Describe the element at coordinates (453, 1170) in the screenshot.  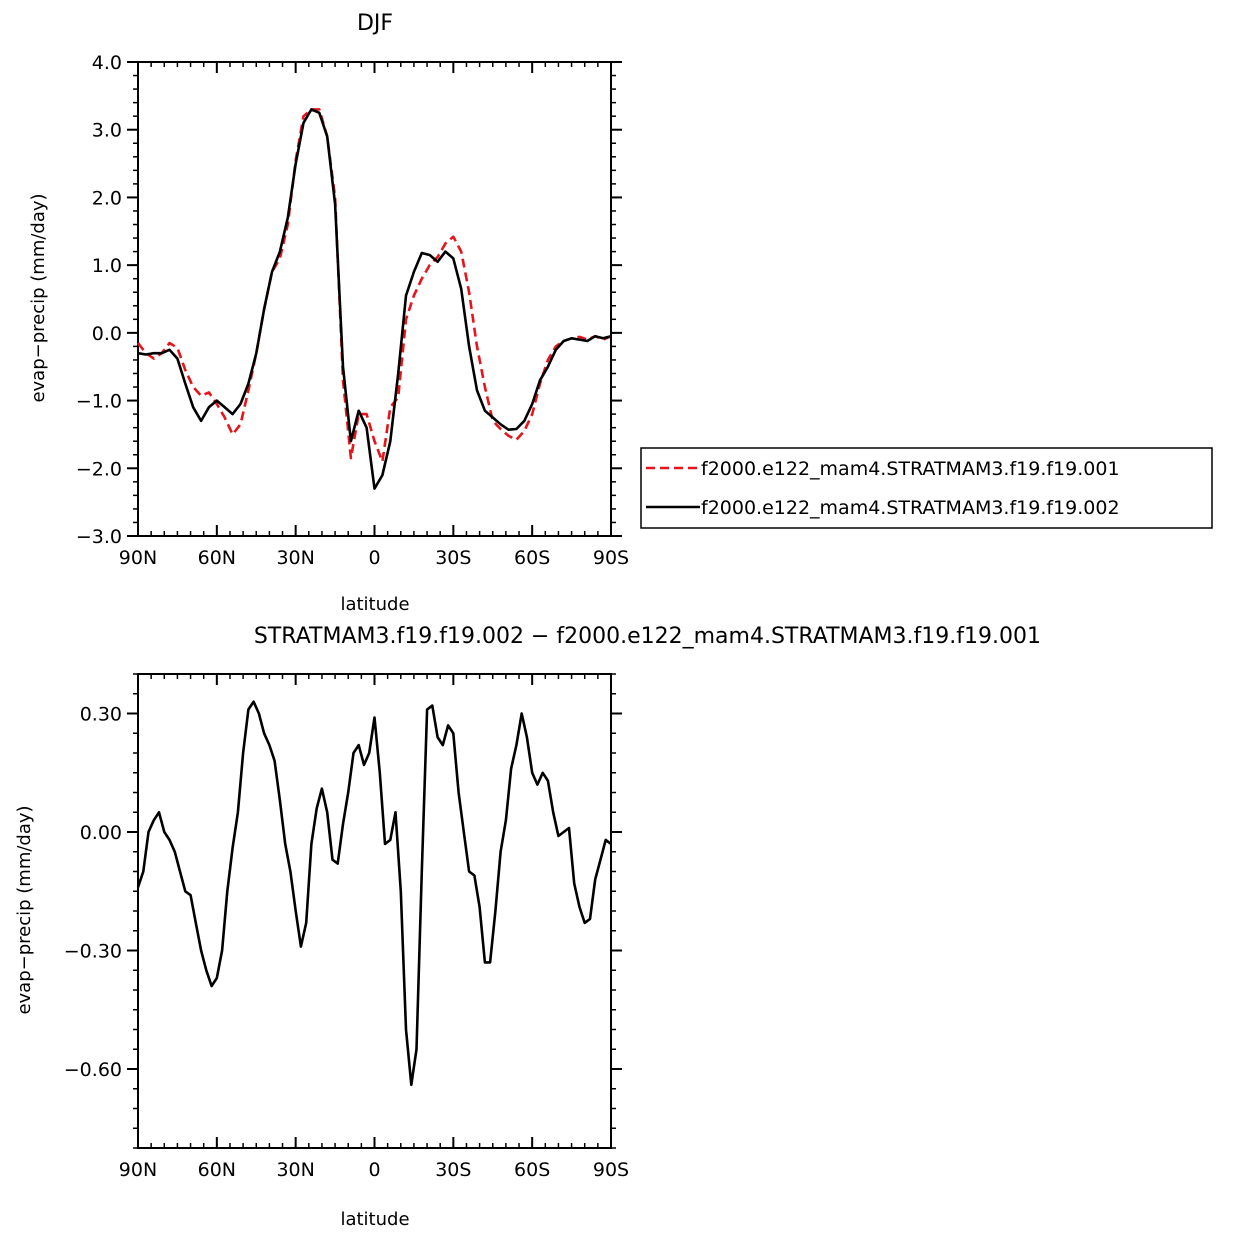
I see `difference-x-tick-label: 30S` at that location.